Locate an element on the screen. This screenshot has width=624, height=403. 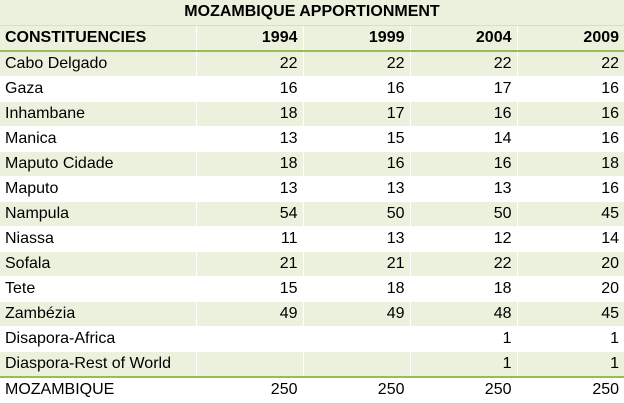
total-label: MOZAMBIQUE is located at coordinates (98, 389).